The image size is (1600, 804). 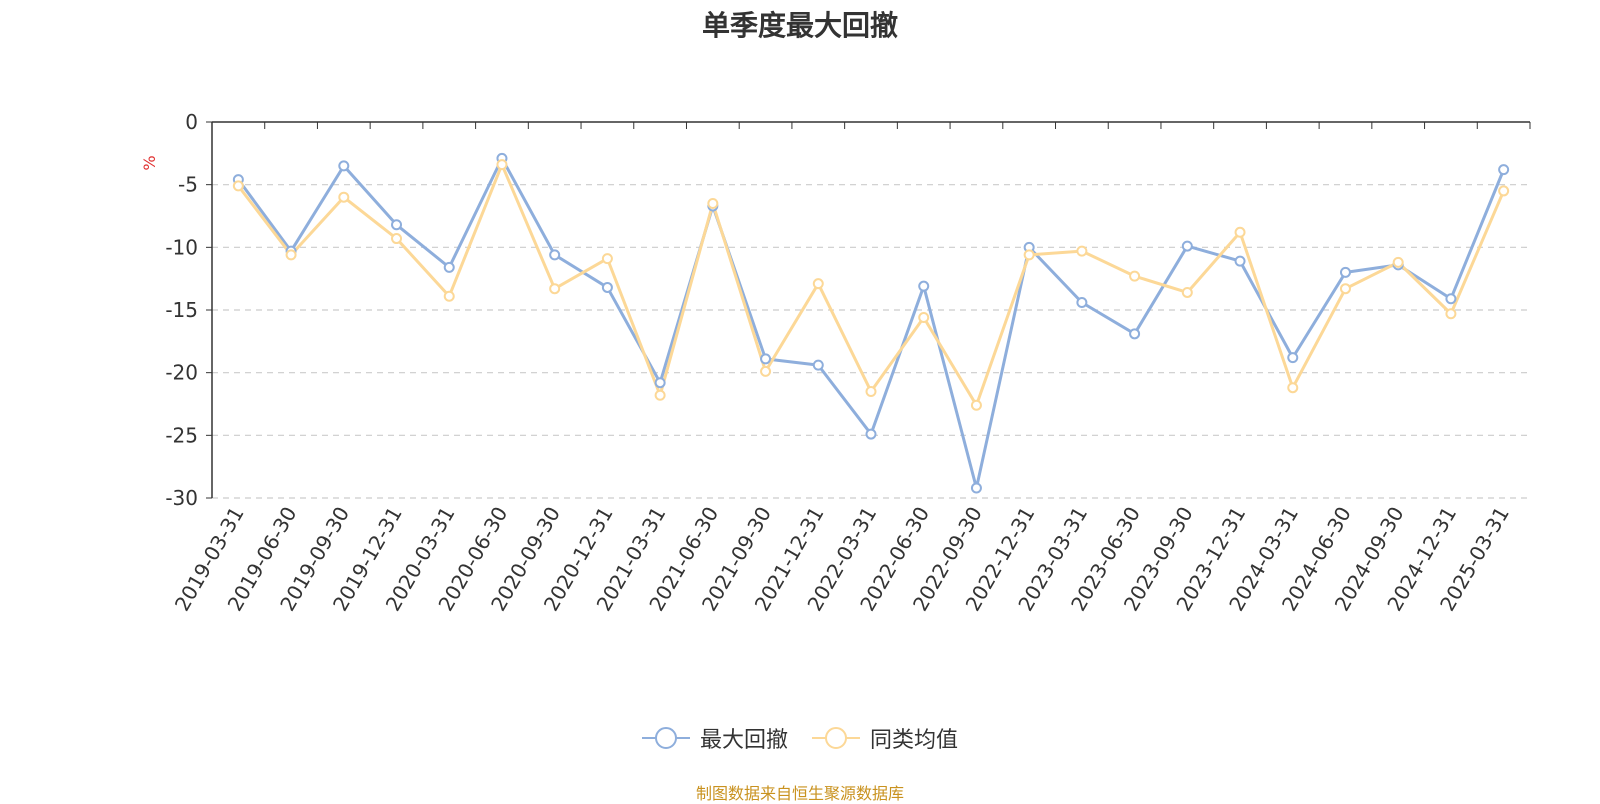 I want to click on legend-label: 同类均值, so click(x=914, y=740).